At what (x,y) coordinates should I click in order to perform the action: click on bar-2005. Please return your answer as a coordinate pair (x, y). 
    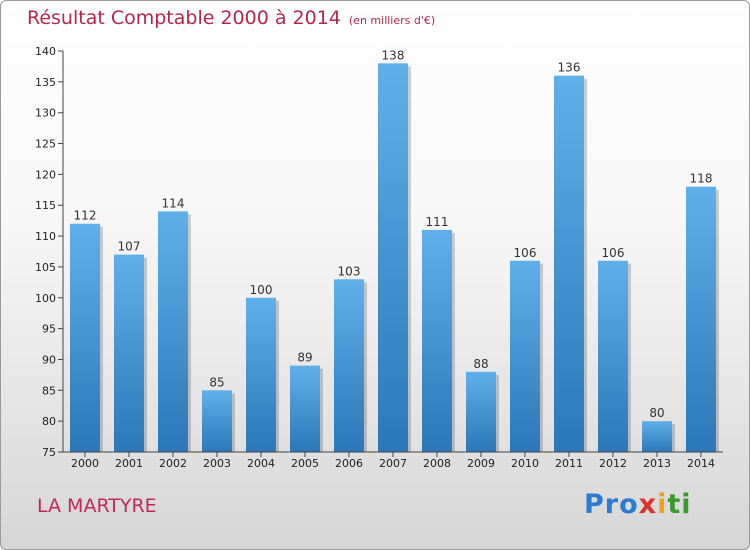
    Looking at the image, I should click on (305, 408).